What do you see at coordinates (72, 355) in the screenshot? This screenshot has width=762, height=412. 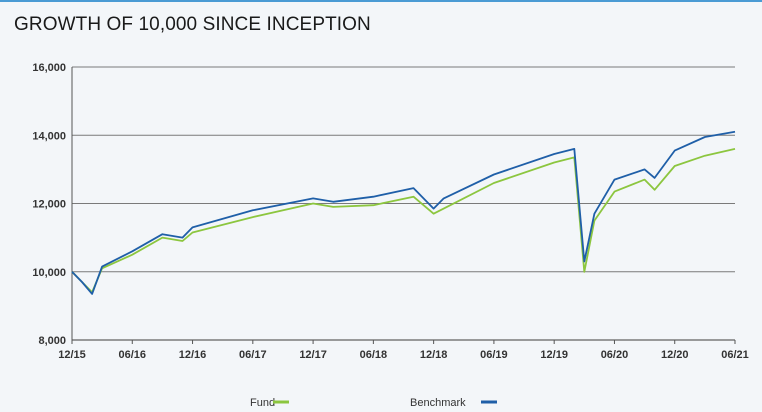 I see `x-tick-label: 12/15` at bounding box center [72, 355].